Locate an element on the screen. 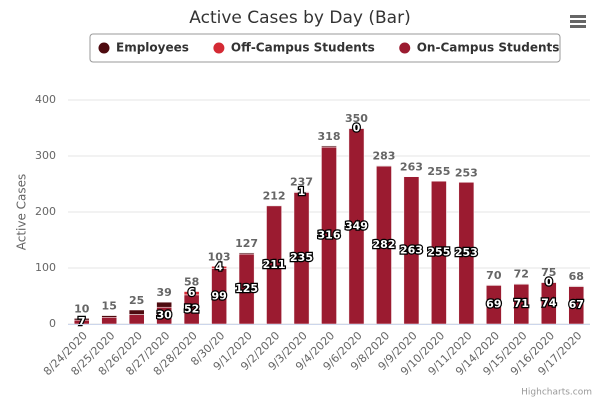 The width and height of the screenshot is (600, 400). stack-total: 75 is located at coordinates (548, 272).